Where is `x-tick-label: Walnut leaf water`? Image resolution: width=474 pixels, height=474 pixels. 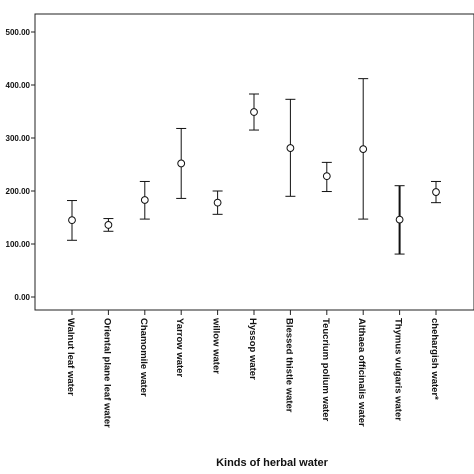 x-tick-label: Walnut leaf water is located at coordinates (70, 357).